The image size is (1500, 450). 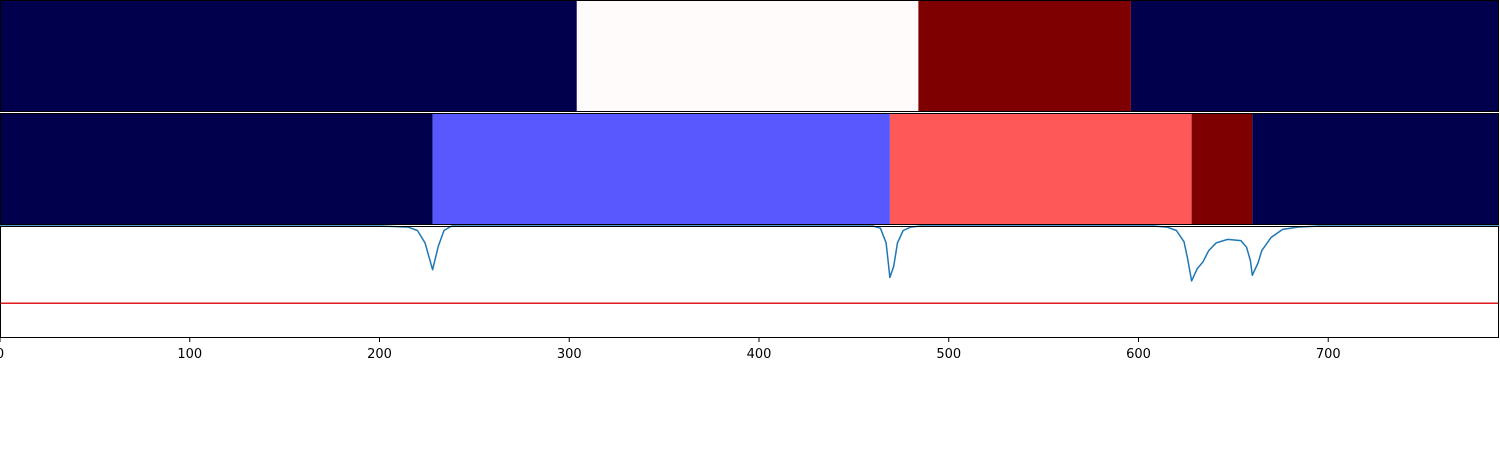 I want to click on x-tick-label: 700, so click(x=1328, y=354).